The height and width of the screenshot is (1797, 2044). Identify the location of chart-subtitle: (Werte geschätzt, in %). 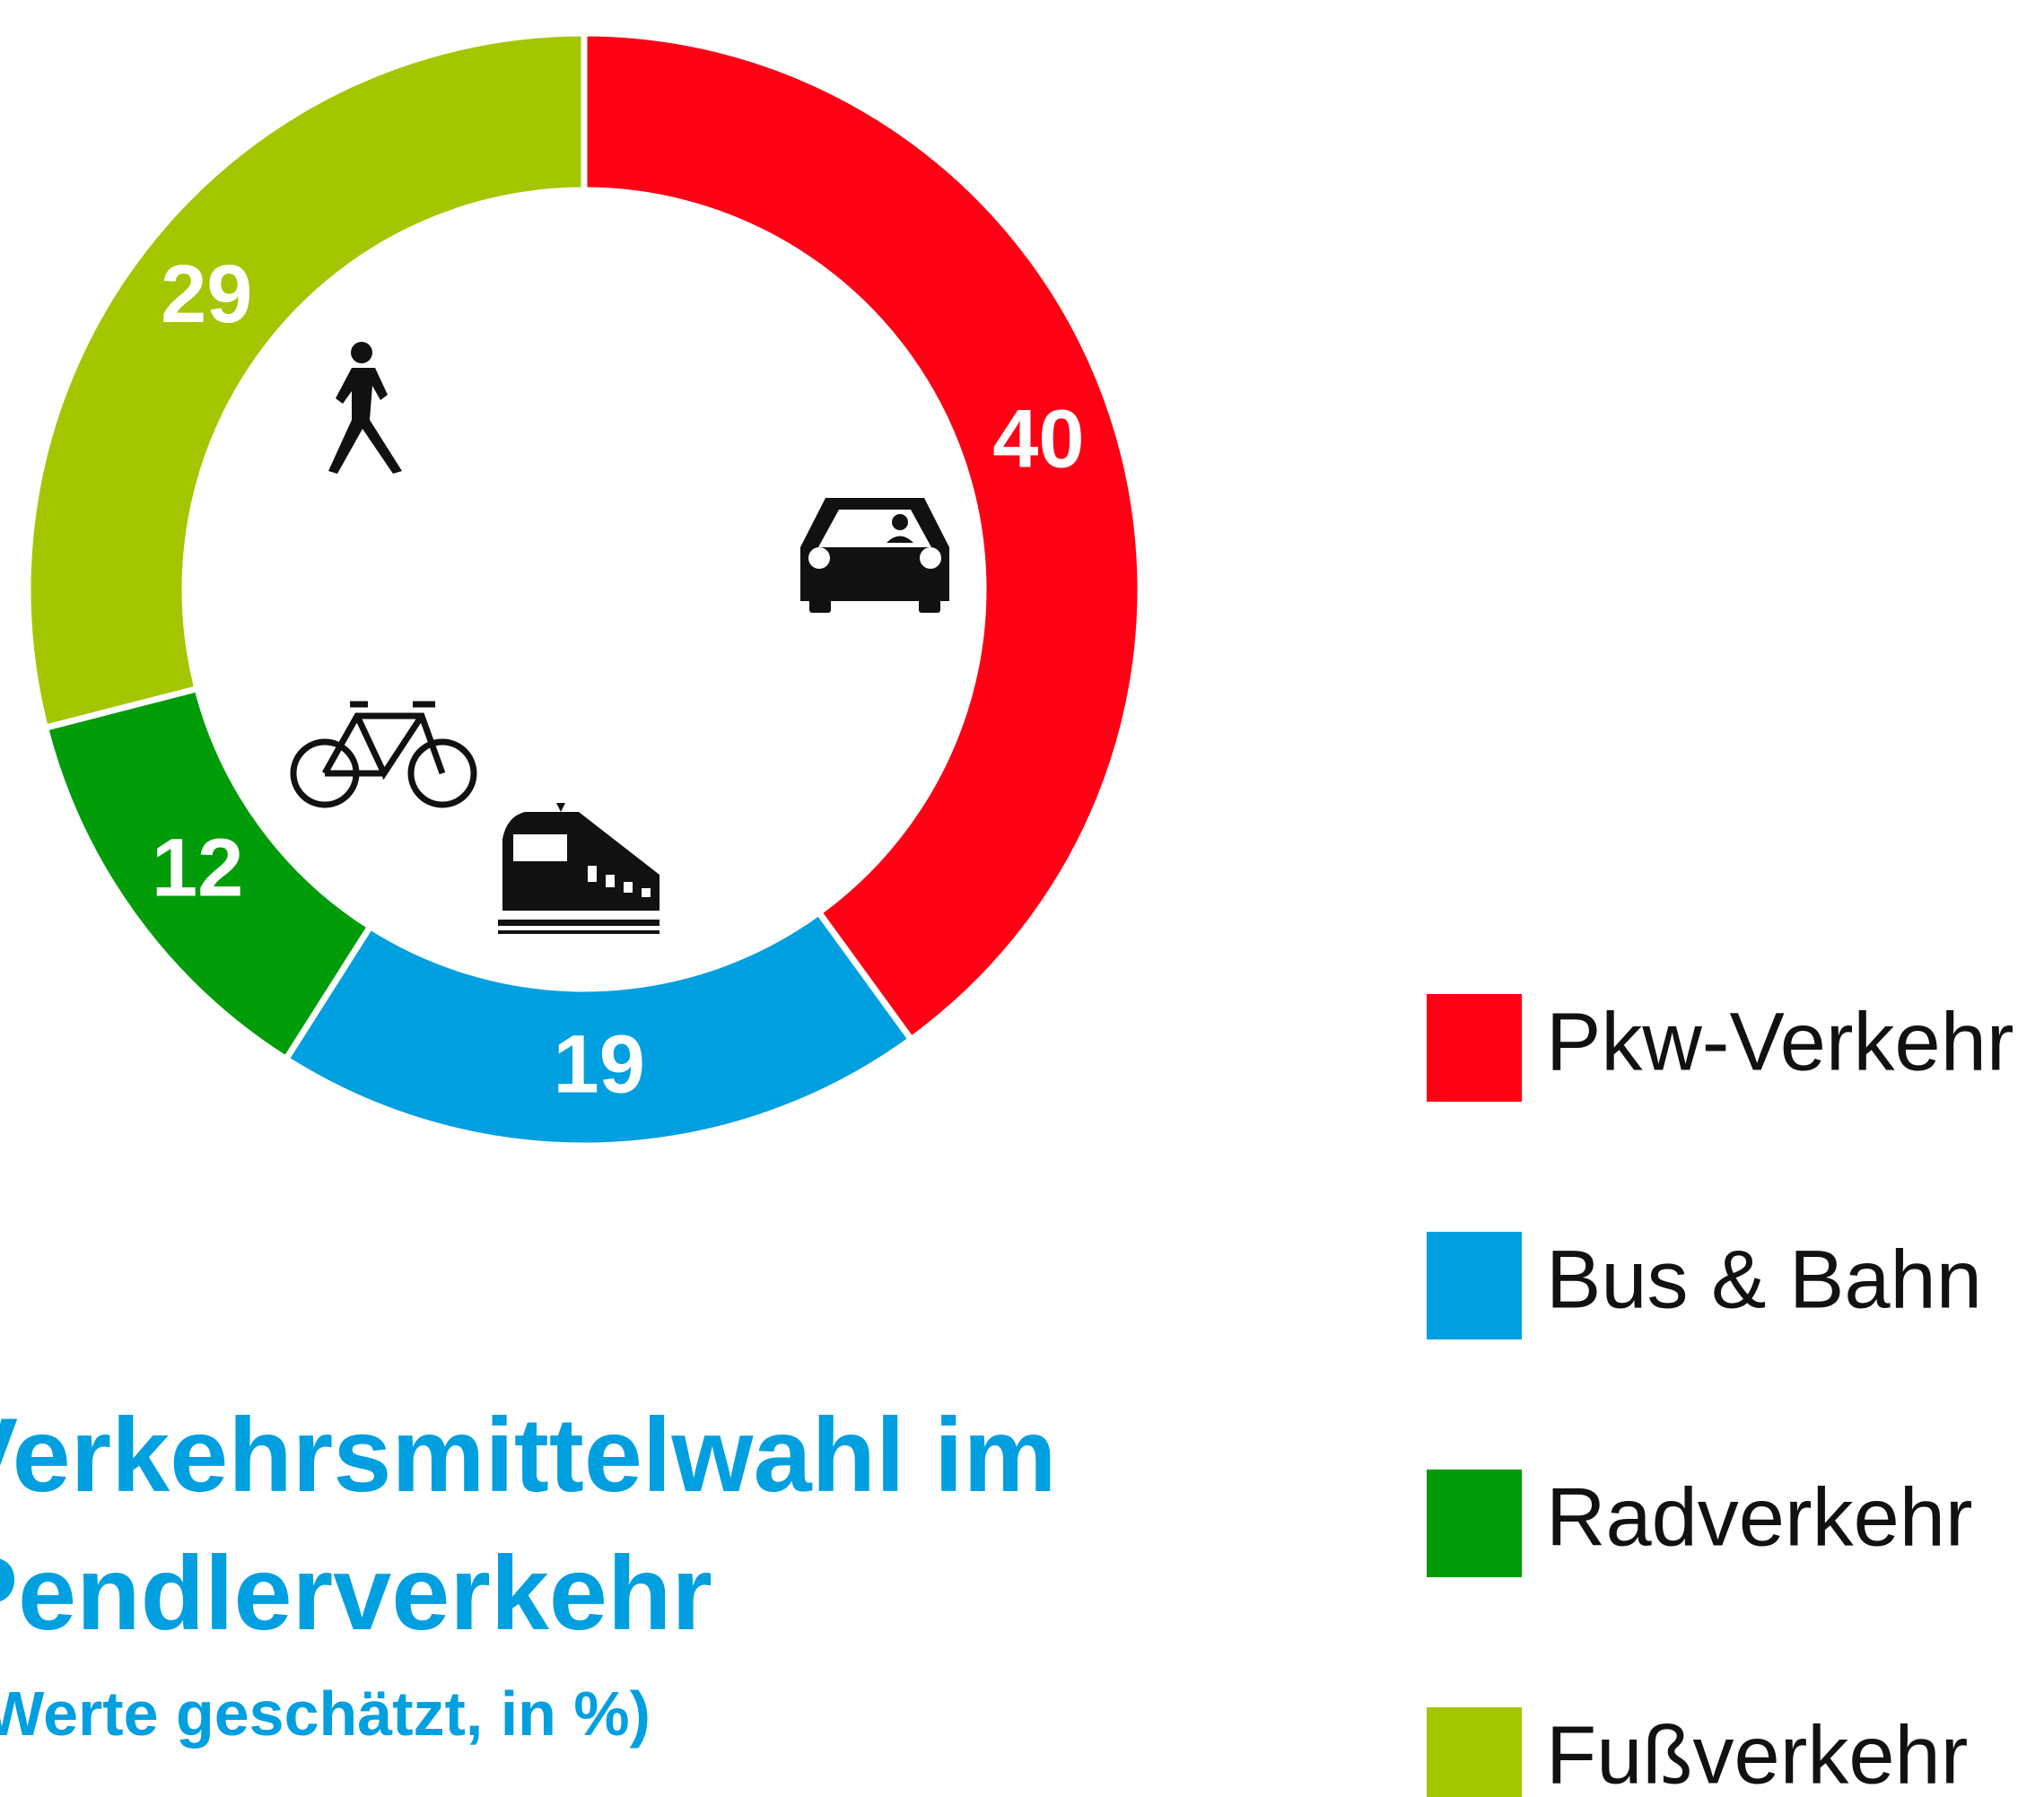
(326, 1714).